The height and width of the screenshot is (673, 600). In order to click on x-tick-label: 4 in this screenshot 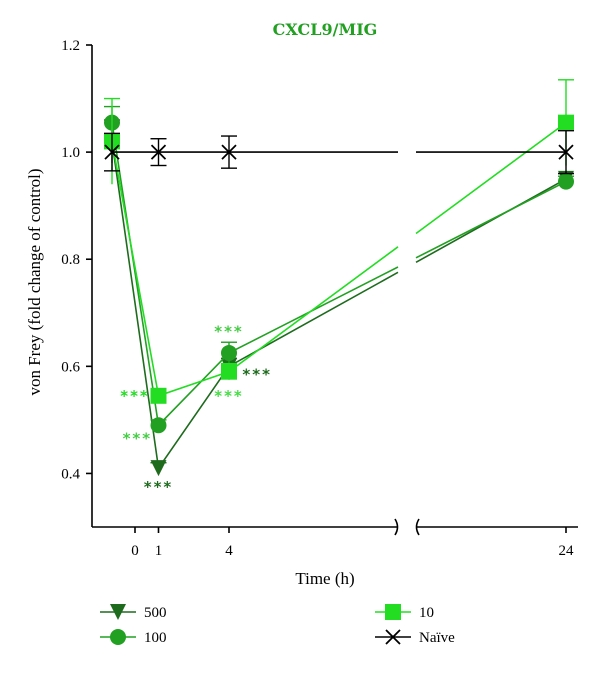, I will do `click(229, 551)`.